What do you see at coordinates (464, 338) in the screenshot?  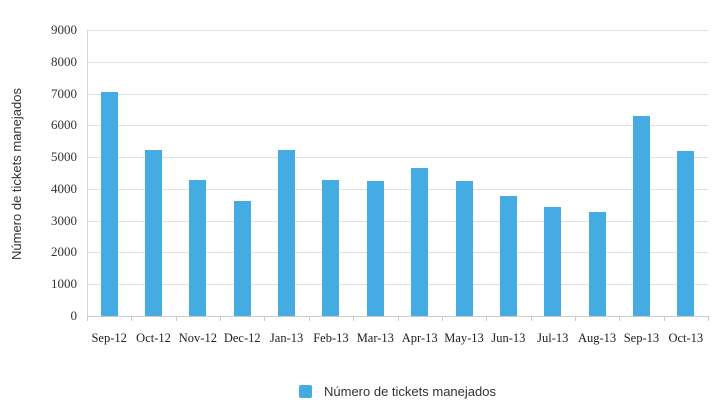 I see `x-tick-label: May-13` at bounding box center [464, 338].